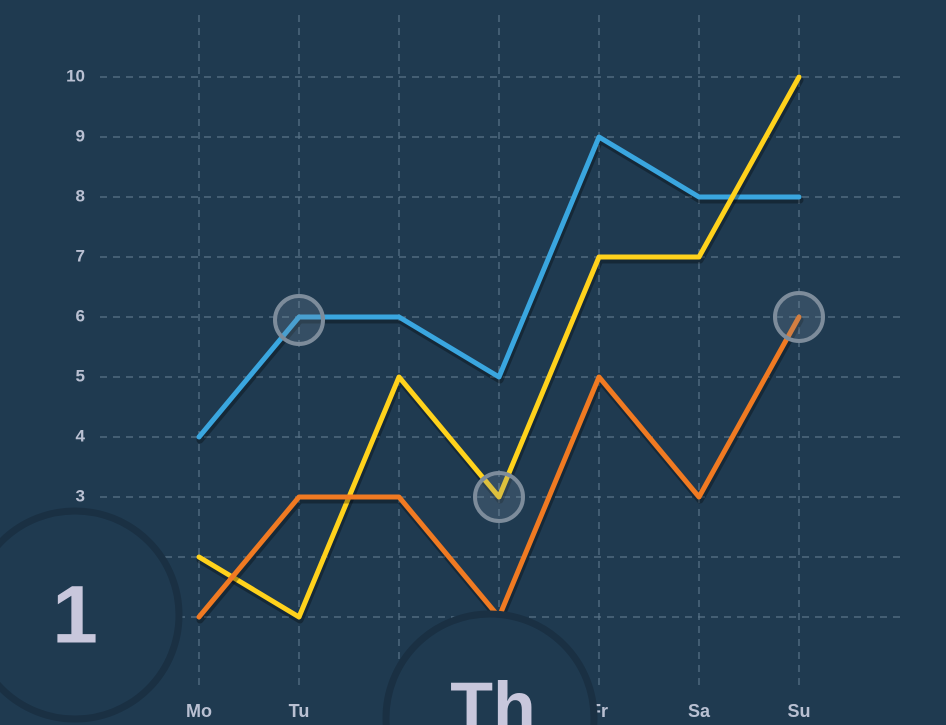 The image size is (946, 725). Describe the element at coordinates (81, 435) in the screenshot. I see `y-tick-label: 4` at that location.